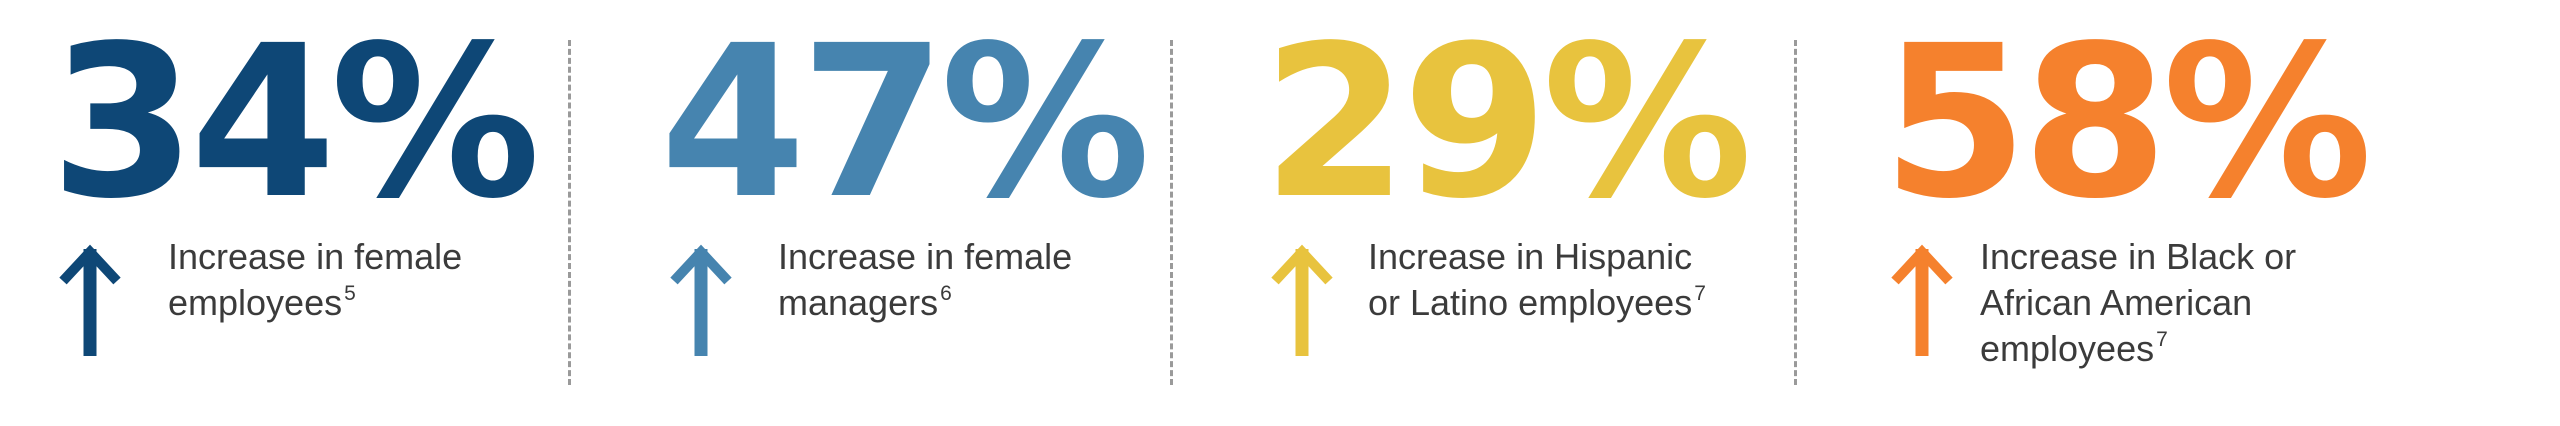  Describe the element at coordinates (905, 122) in the screenshot. I see `stat-value: 47%` at that location.